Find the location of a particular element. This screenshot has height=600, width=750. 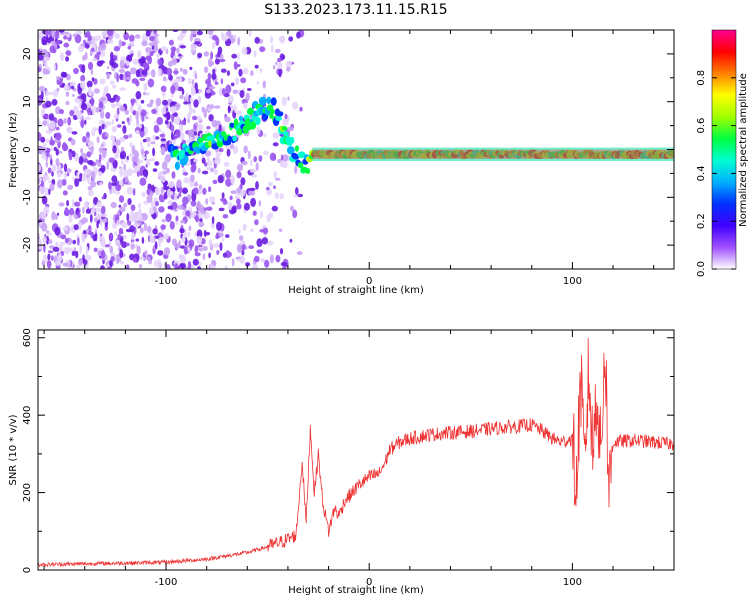

snr-x-axis-label: Height of straight line (km) is located at coordinates (356, 590).